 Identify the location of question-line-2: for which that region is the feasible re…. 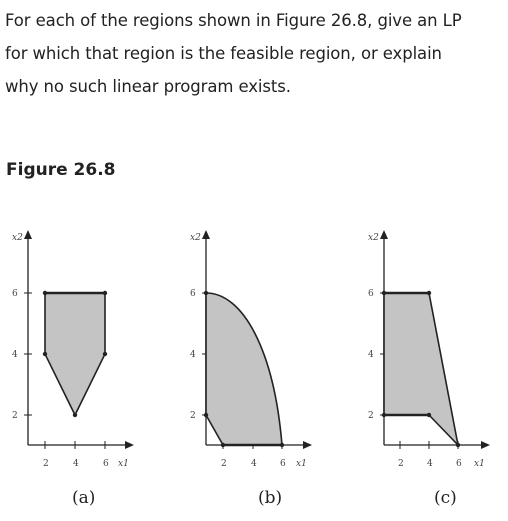
(223, 53).